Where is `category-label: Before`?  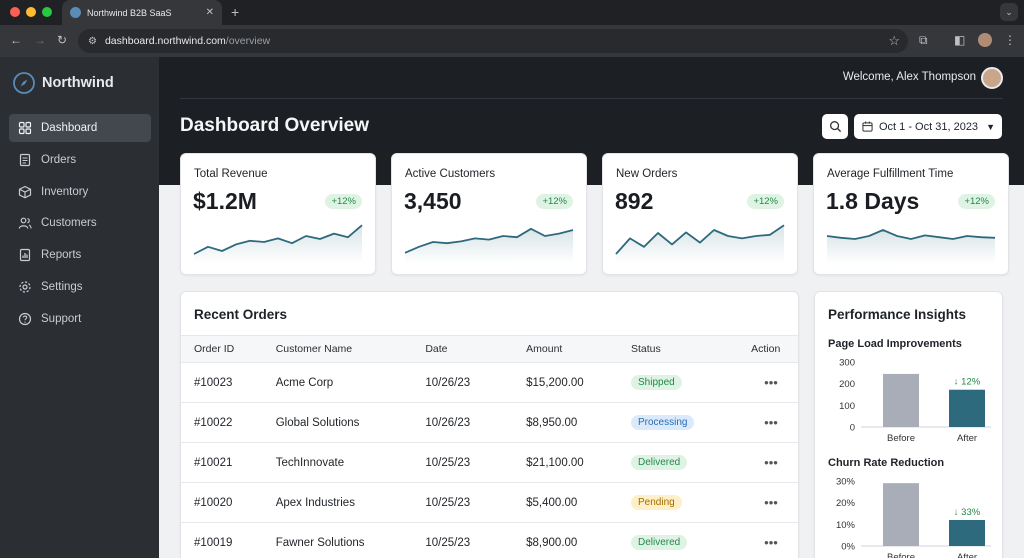 category-label: Before is located at coordinates (901, 438).